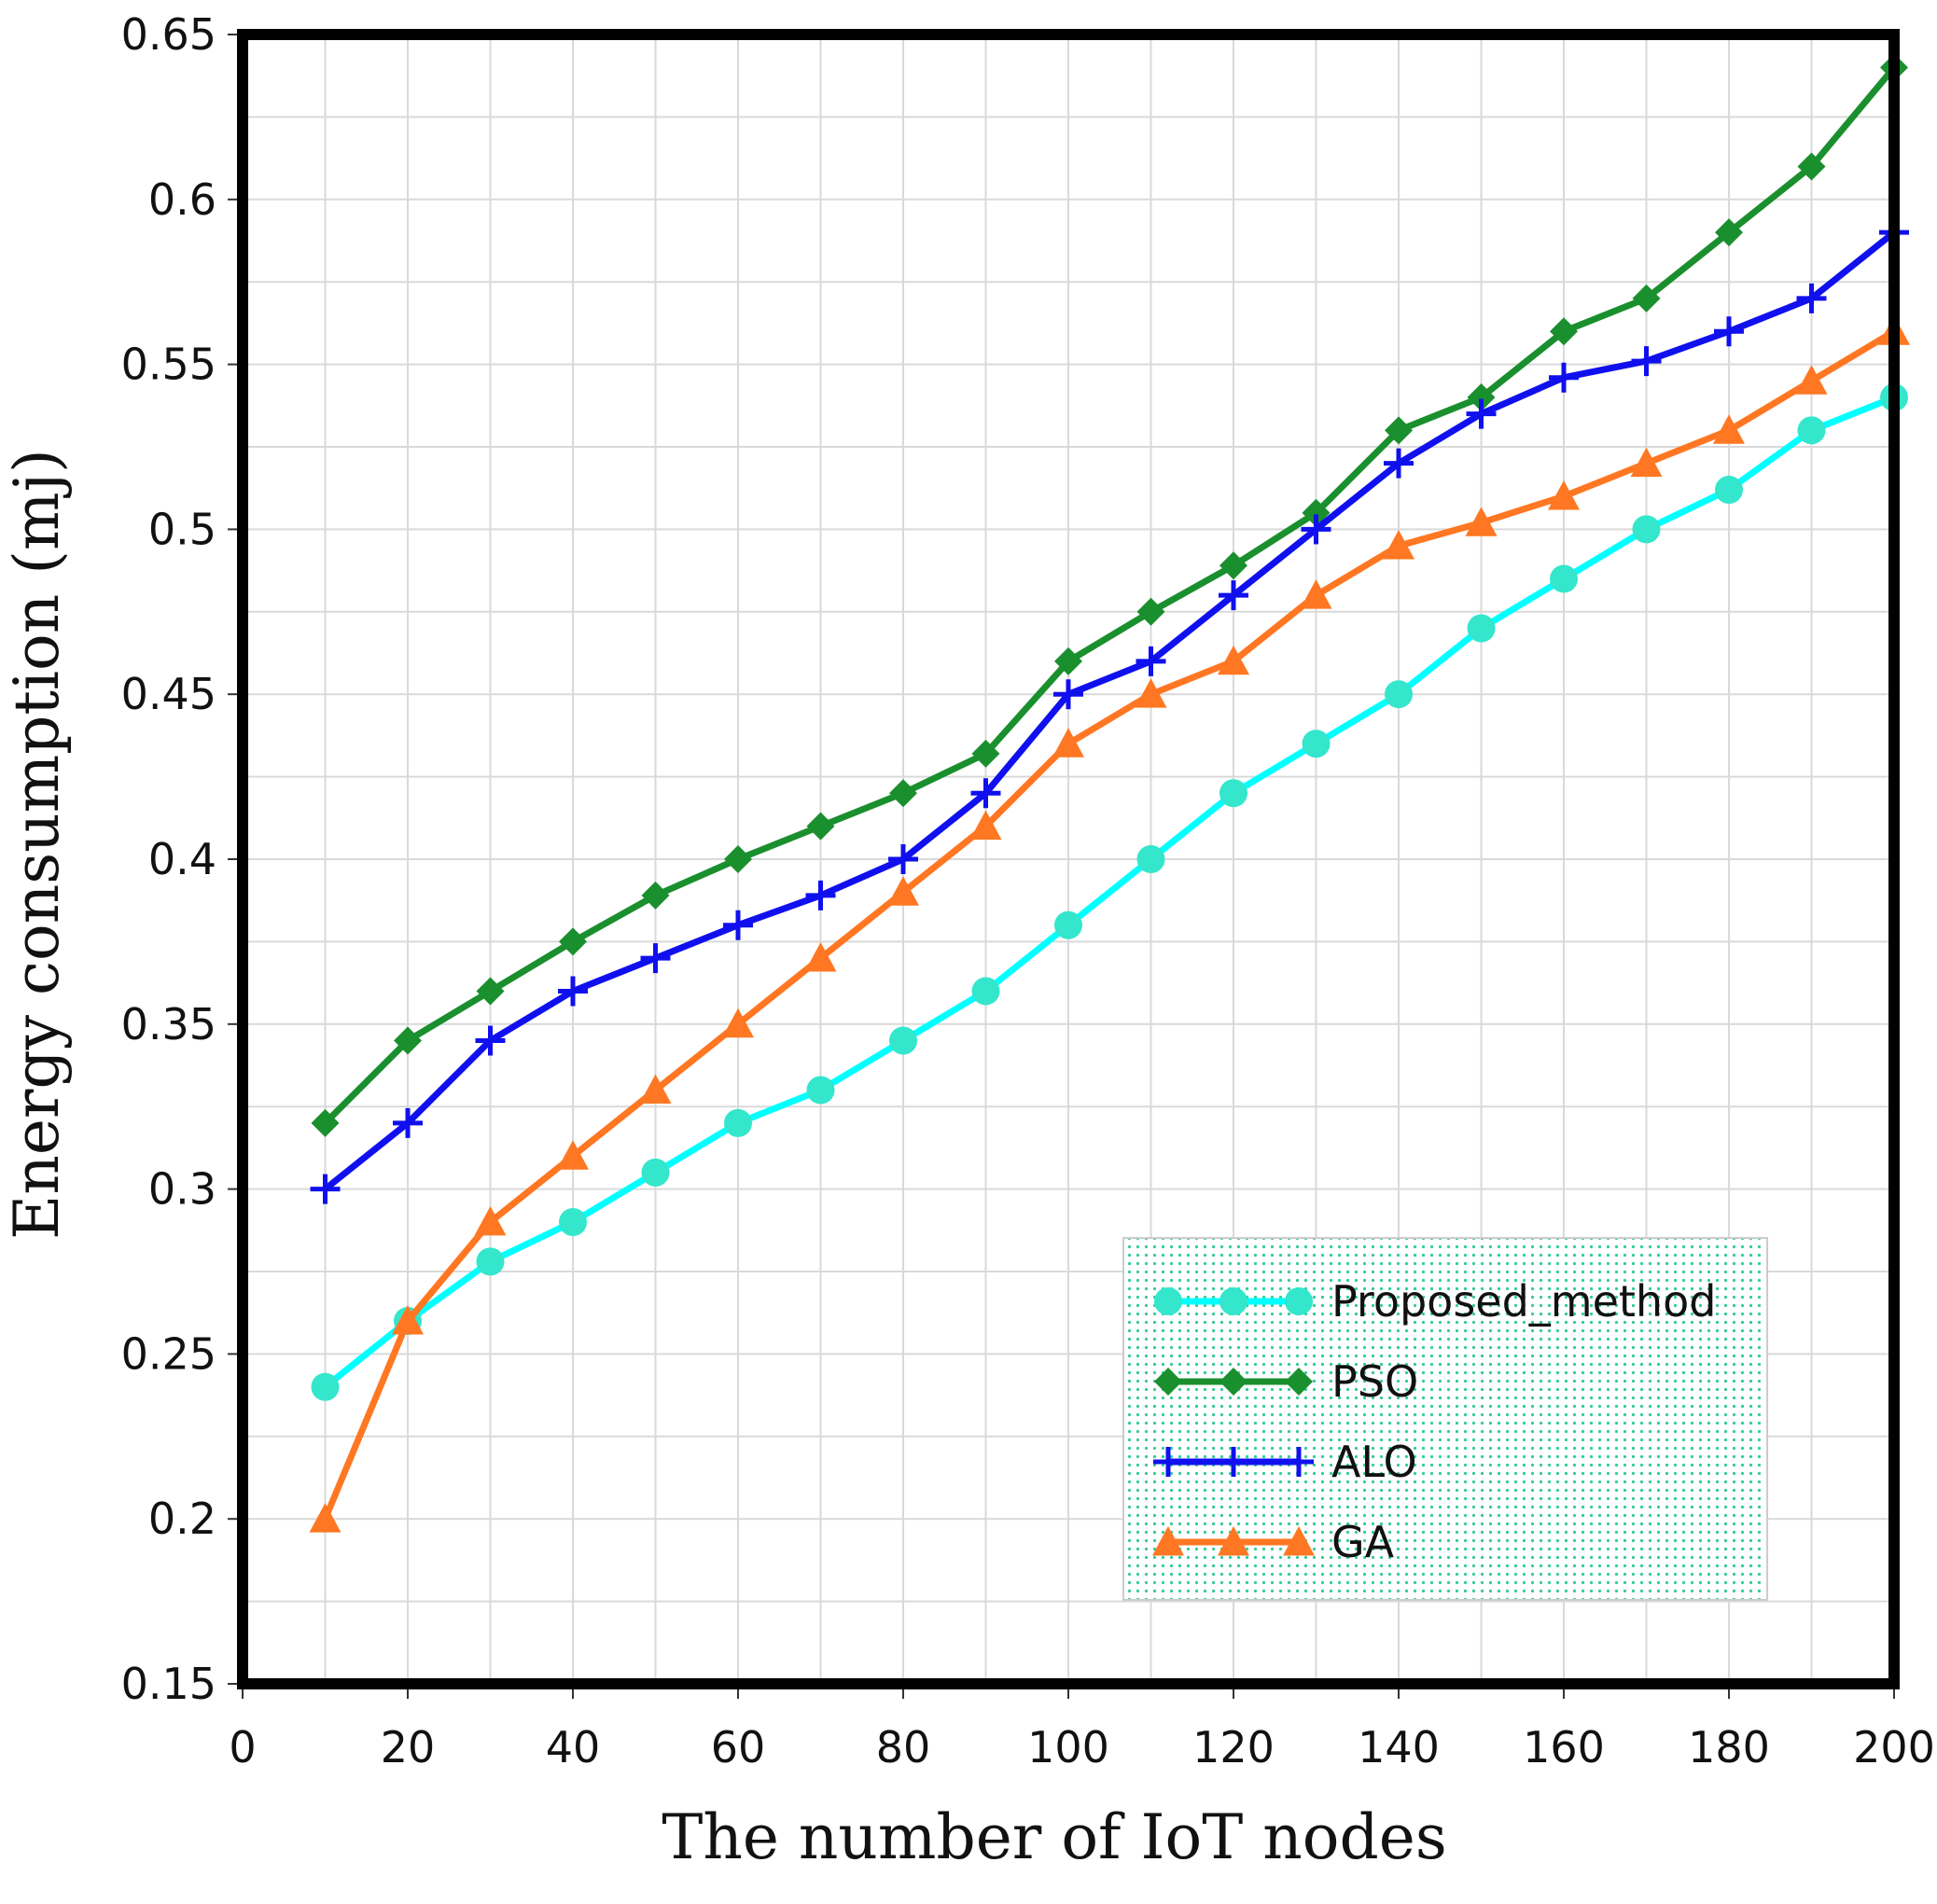 Image resolution: width=1937 pixels, height=1904 pixels. I want to click on legend: Proposed_method PSO ALO GA, so click(1445, 1419).